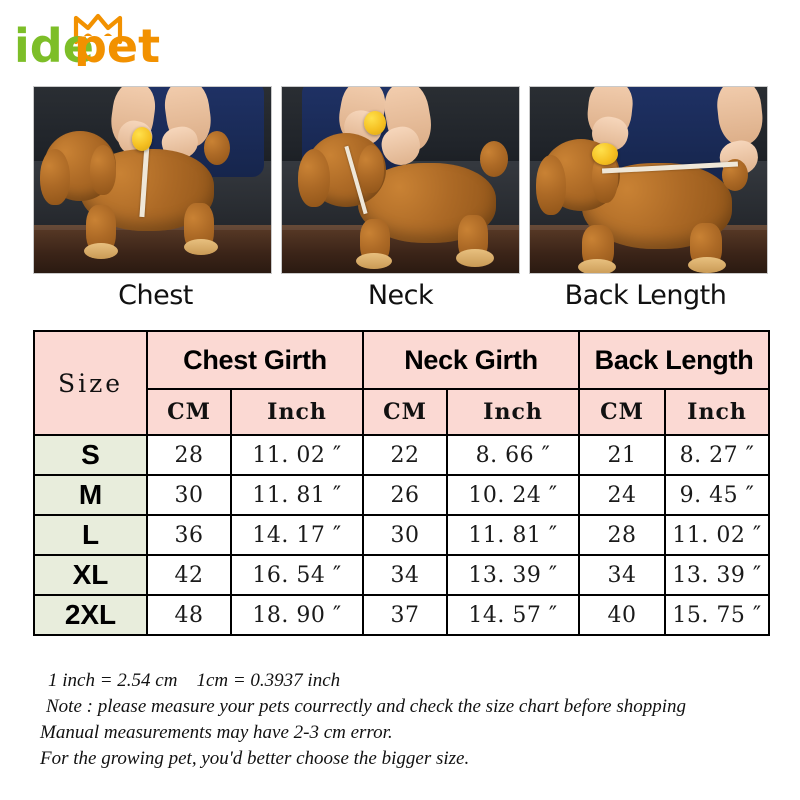 This screenshot has width=800, height=800. Describe the element at coordinates (90, 615) in the screenshot. I see `cell-size: 2XL` at that location.